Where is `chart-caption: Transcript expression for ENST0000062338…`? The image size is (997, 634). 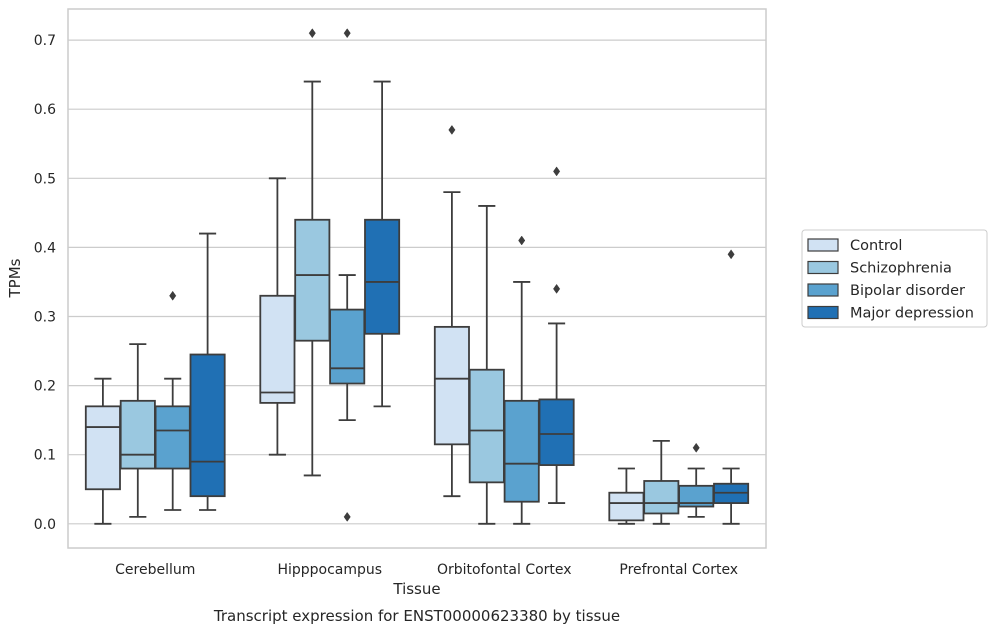
chart-caption: Transcript expression for ENST0000062338… is located at coordinates (416, 616).